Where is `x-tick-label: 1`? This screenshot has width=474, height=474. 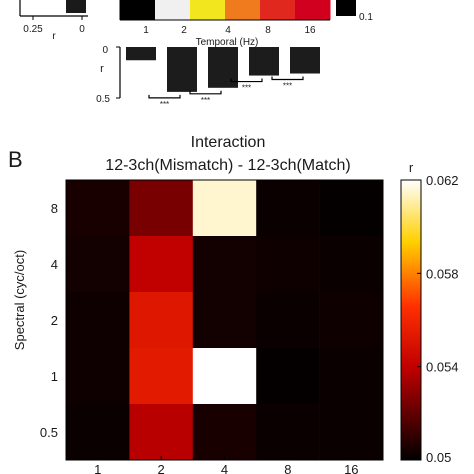 x-tick-label: 1 is located at coordinates (97, 468).